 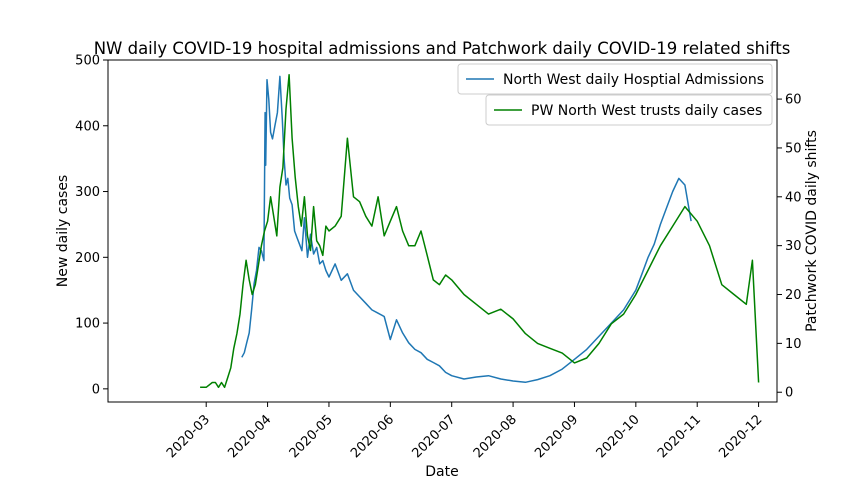 What do you see at coordinates (91, 225) in the screenshot?
I see `y-axis-left: 0 100 200 300 400 500` at bounding box center [91, 225].